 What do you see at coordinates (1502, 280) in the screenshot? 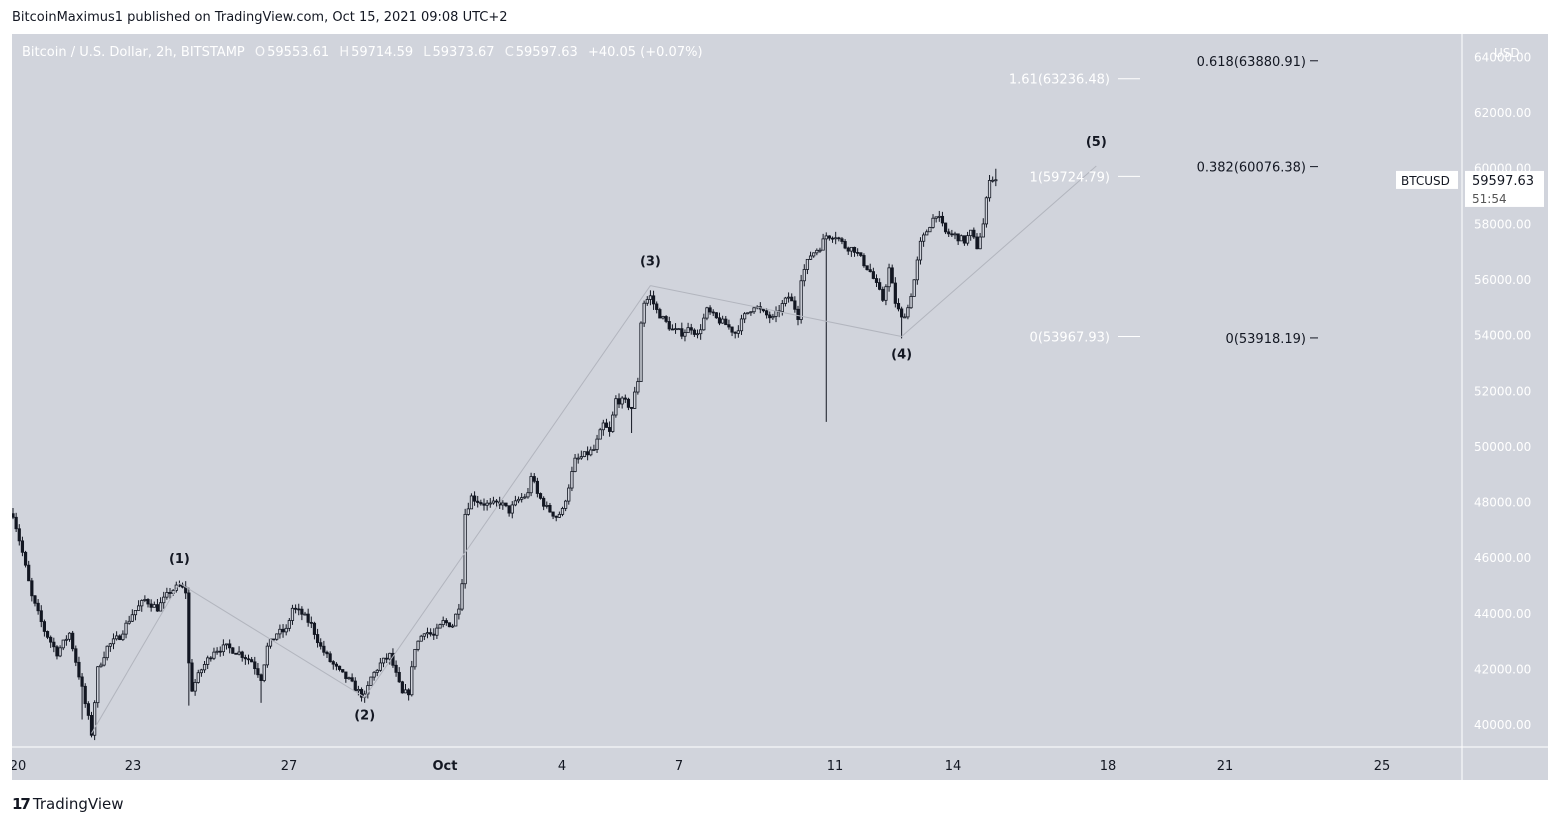
I see `y-tick-label: 56000.00` at bounding box center [1502, 280].